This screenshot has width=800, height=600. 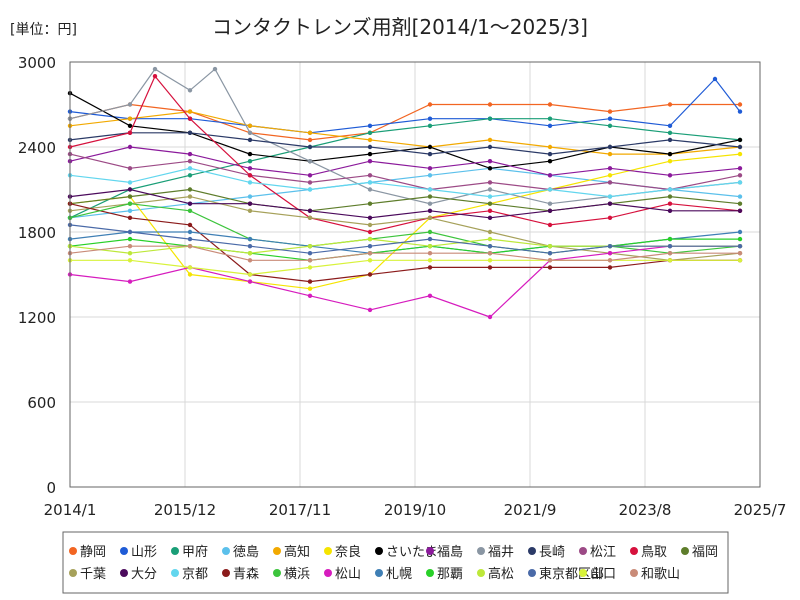 What do you see at coordinates (648, 552) in the screenshot?
I see `legend-item: 鳥取` at bounding box center [648, 552].